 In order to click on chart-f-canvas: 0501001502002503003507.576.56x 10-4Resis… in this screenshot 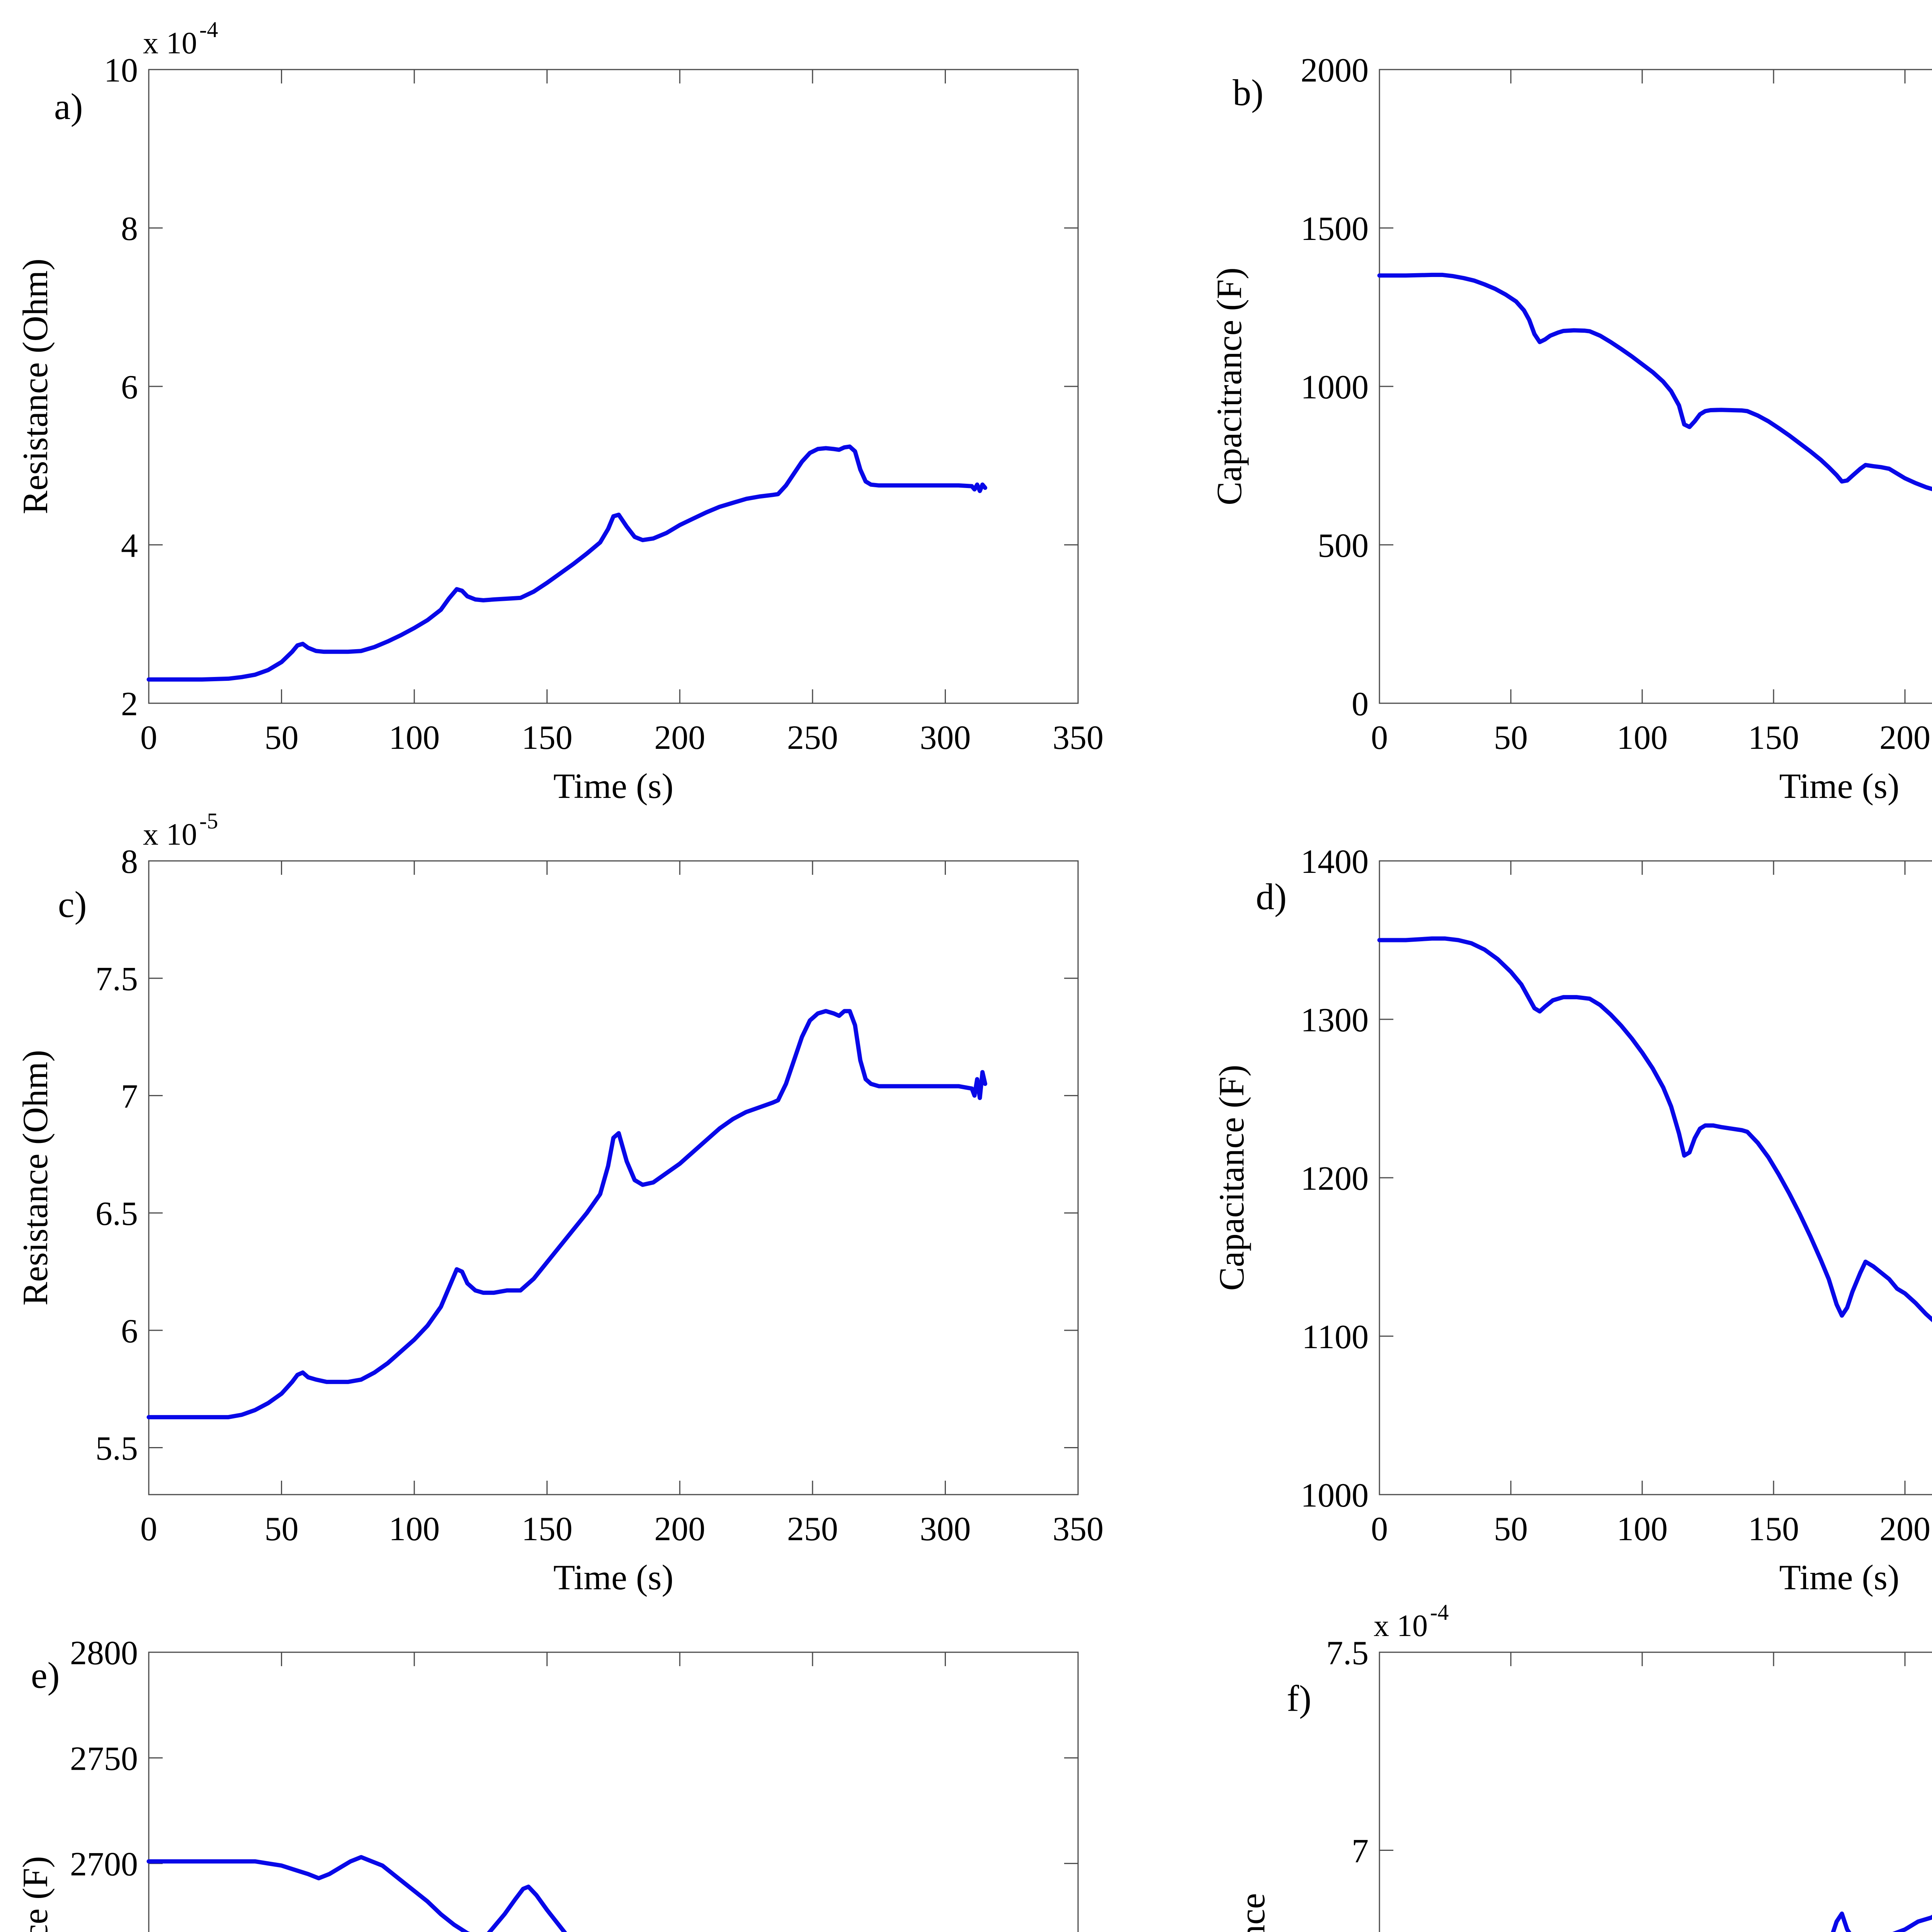, I will do `click(1582, 1766)`.